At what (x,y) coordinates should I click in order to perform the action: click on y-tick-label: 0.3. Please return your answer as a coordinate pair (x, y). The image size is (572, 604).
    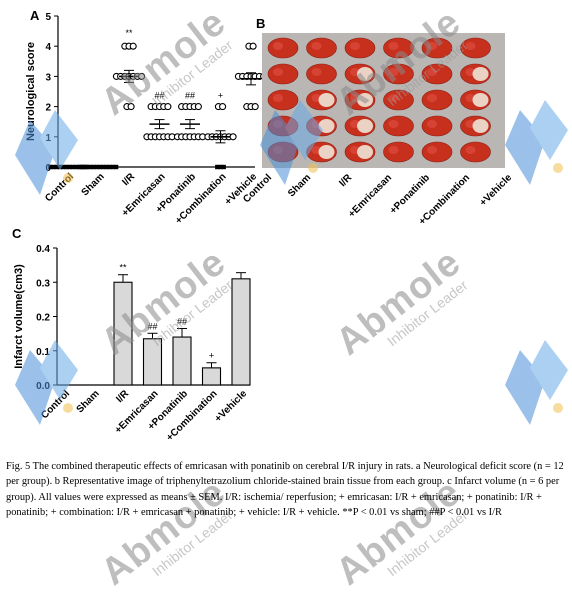
    Looking at the image, I should click on (43, 283).